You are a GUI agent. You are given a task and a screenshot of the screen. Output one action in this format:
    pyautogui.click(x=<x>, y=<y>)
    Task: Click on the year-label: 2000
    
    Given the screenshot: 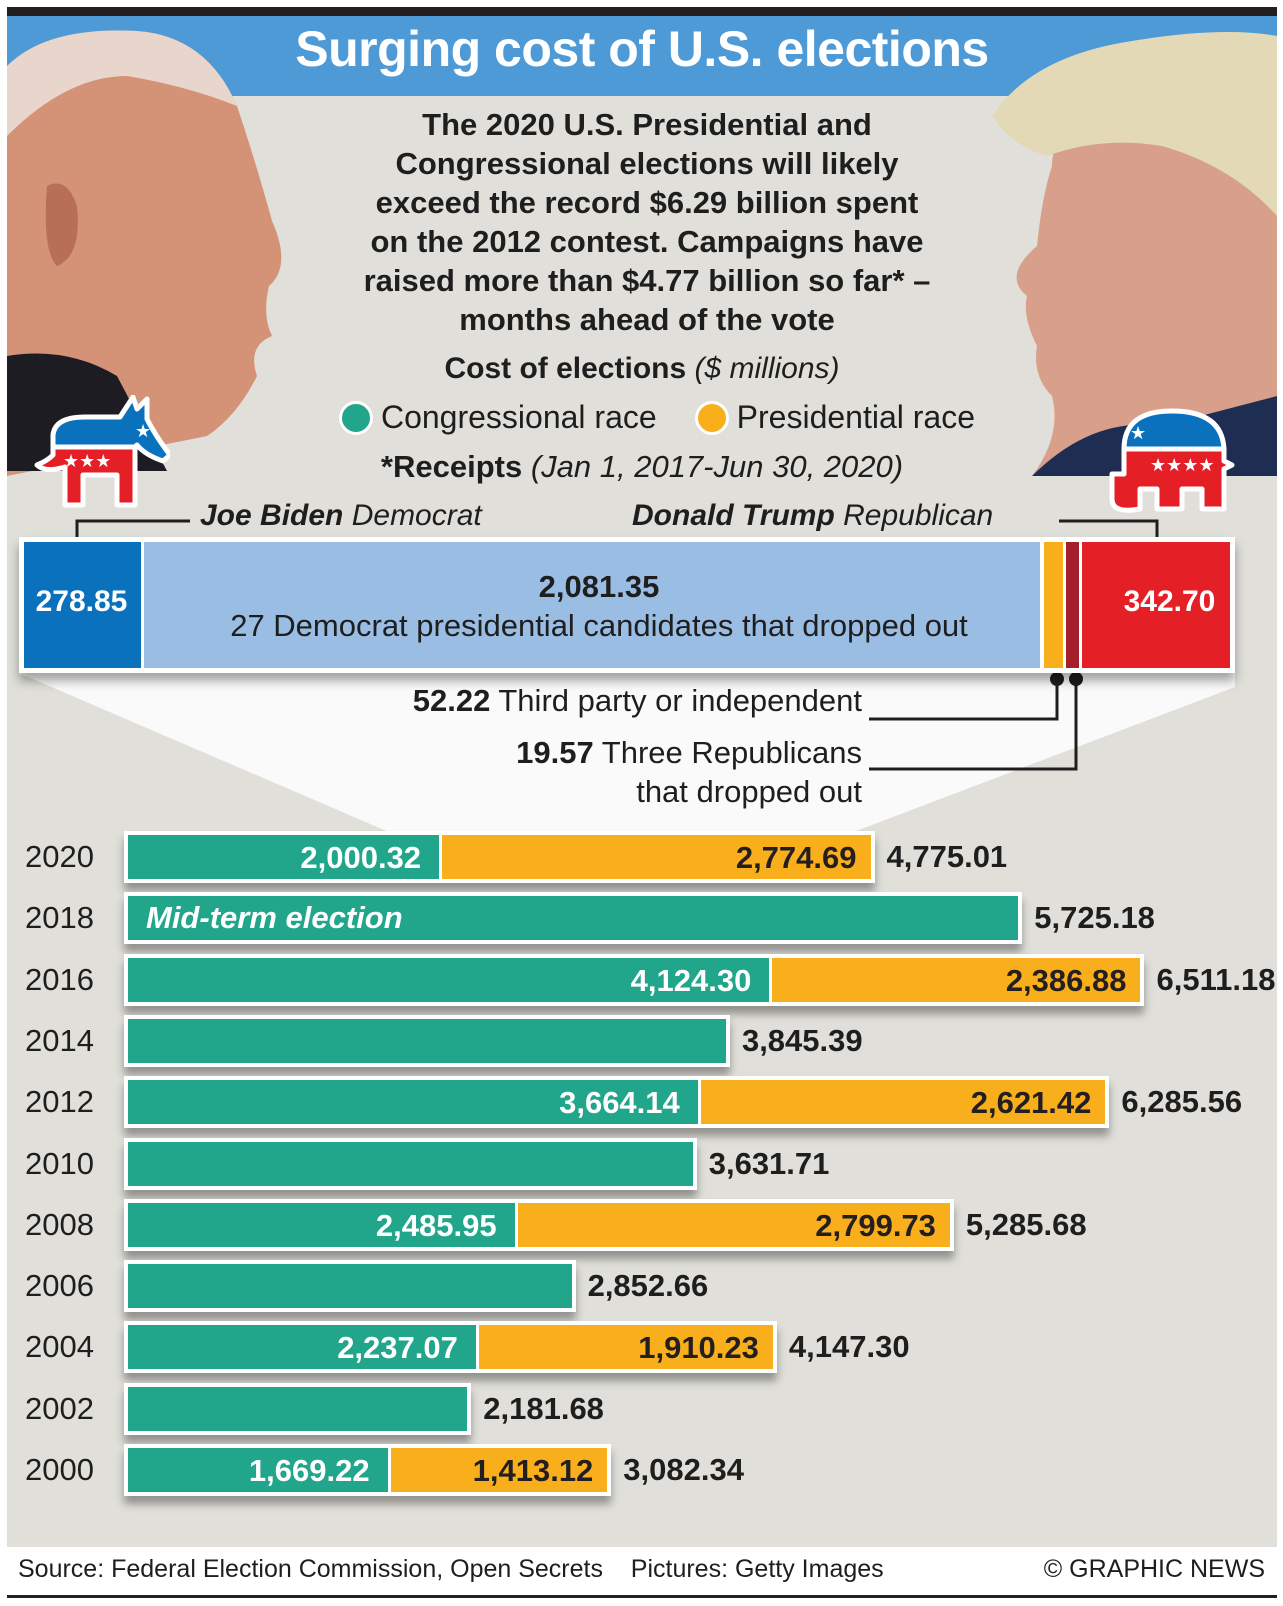 What is the action you would take?
    pyautogui.click(x=59, y=1469)
    